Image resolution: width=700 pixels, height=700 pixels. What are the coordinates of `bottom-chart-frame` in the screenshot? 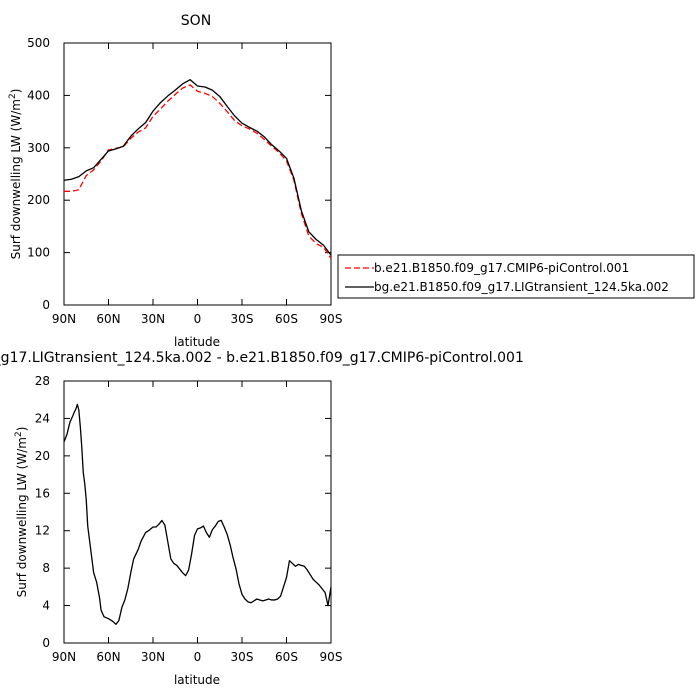 It's located at (197, 512).